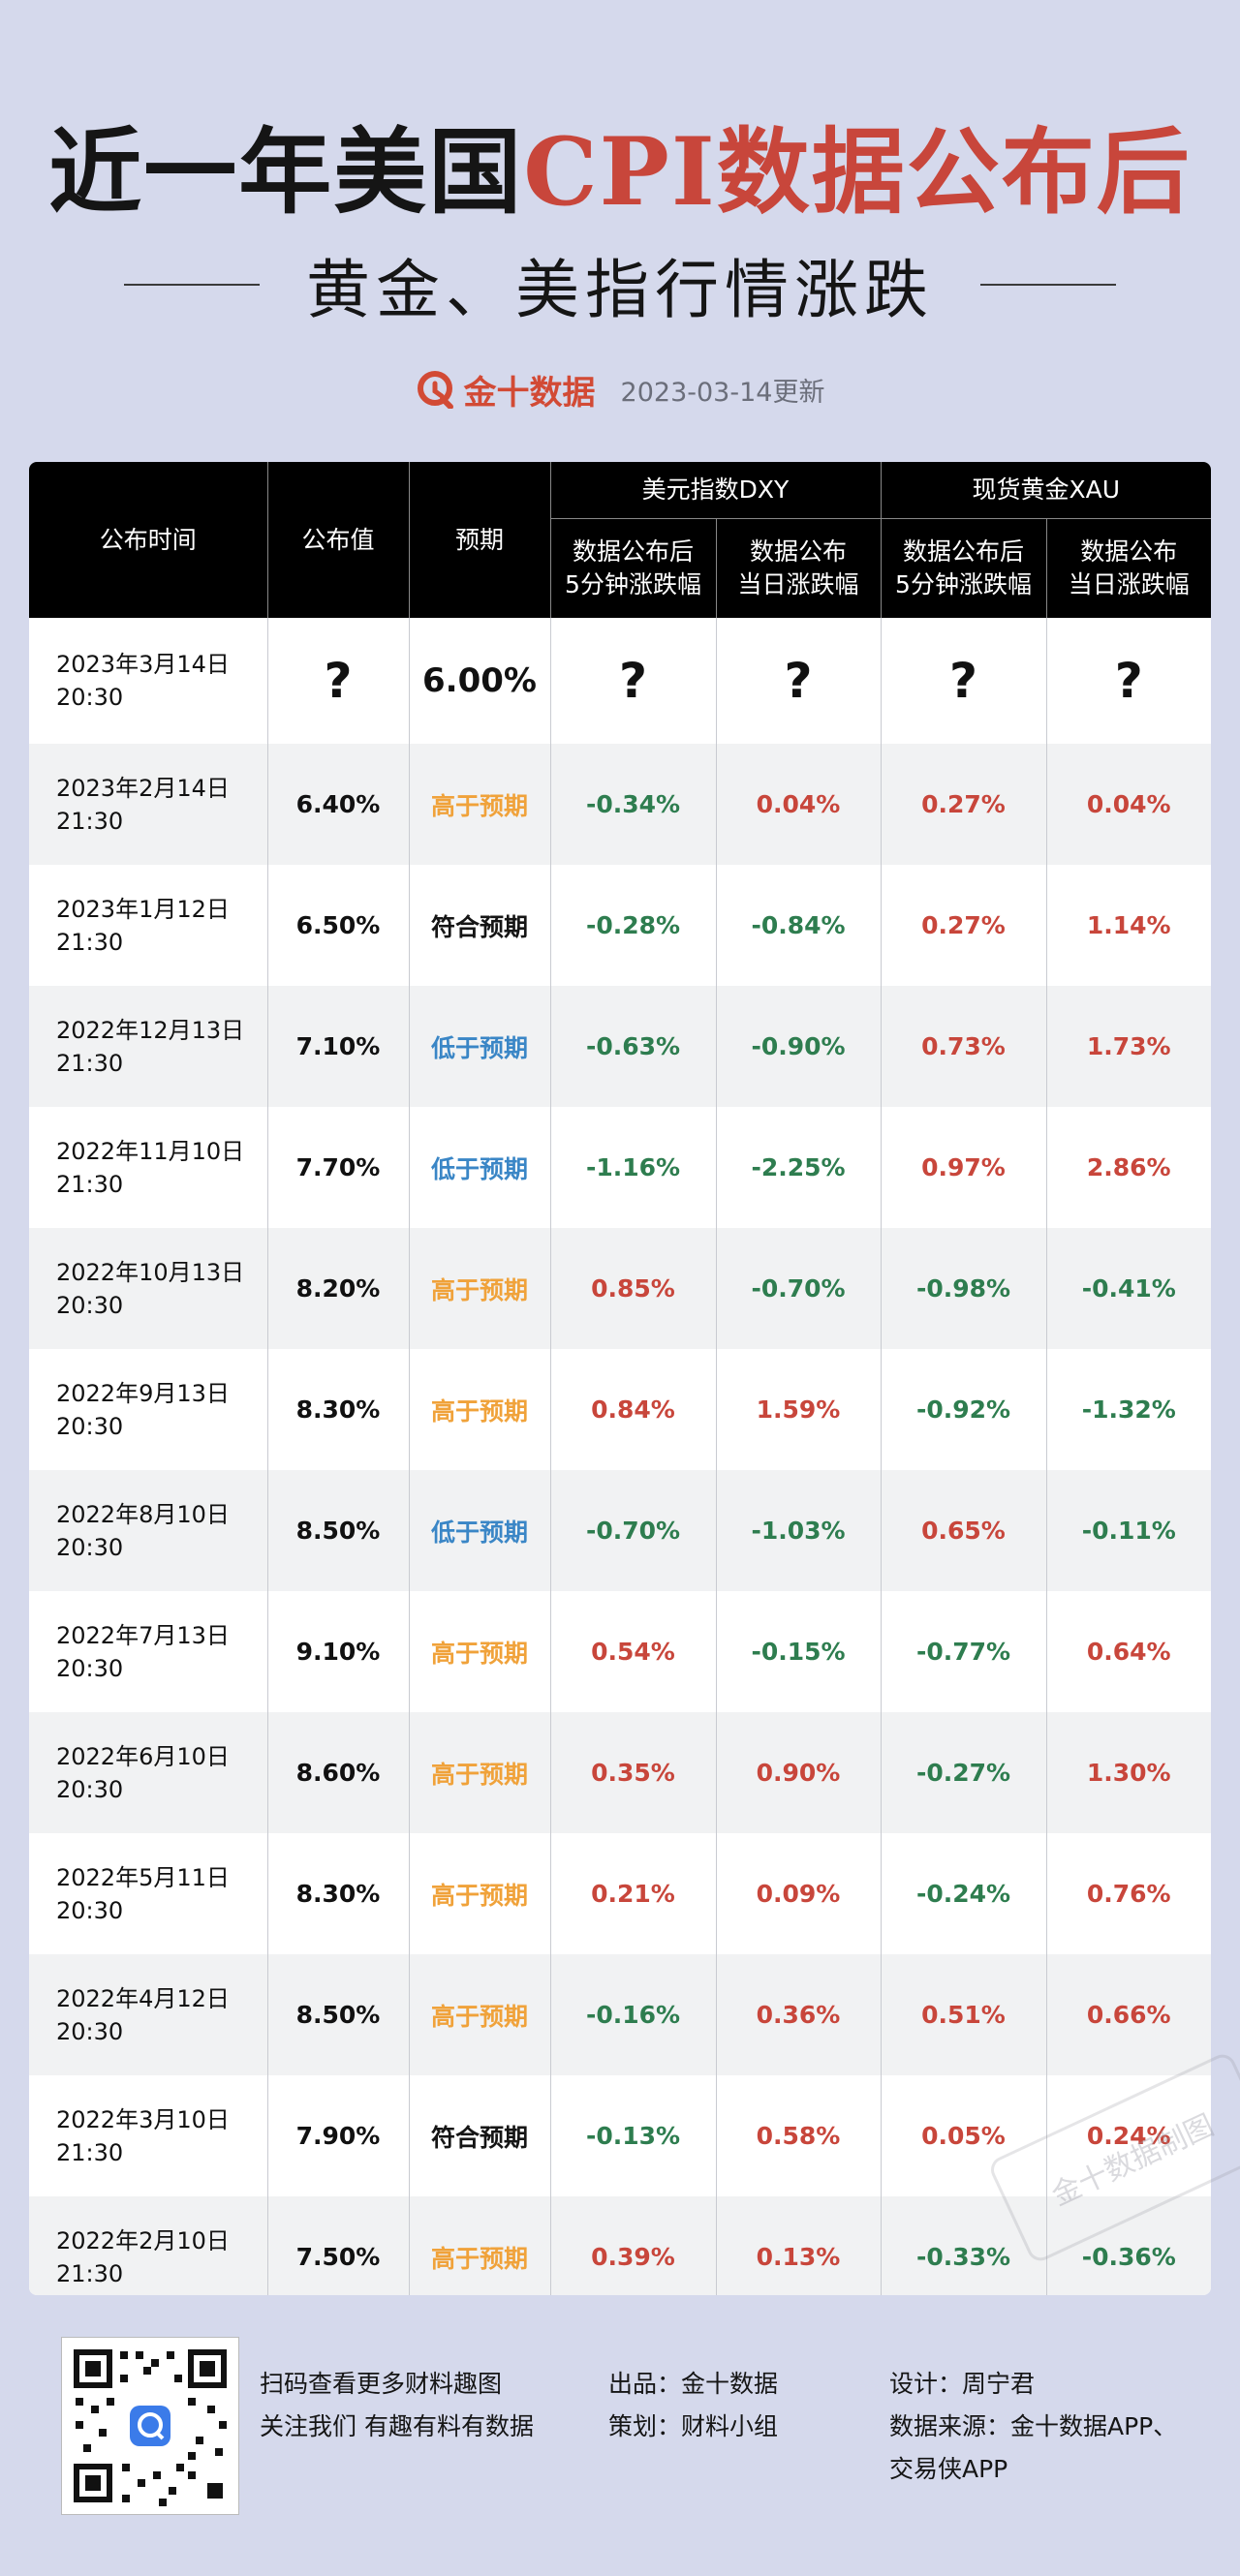 The height and width of the screenshot is (2576, 1240). Describe the element at coordinates (633, 1288) in the screenshot. I see `cell-dxy5-text: 0.85%` at that location.